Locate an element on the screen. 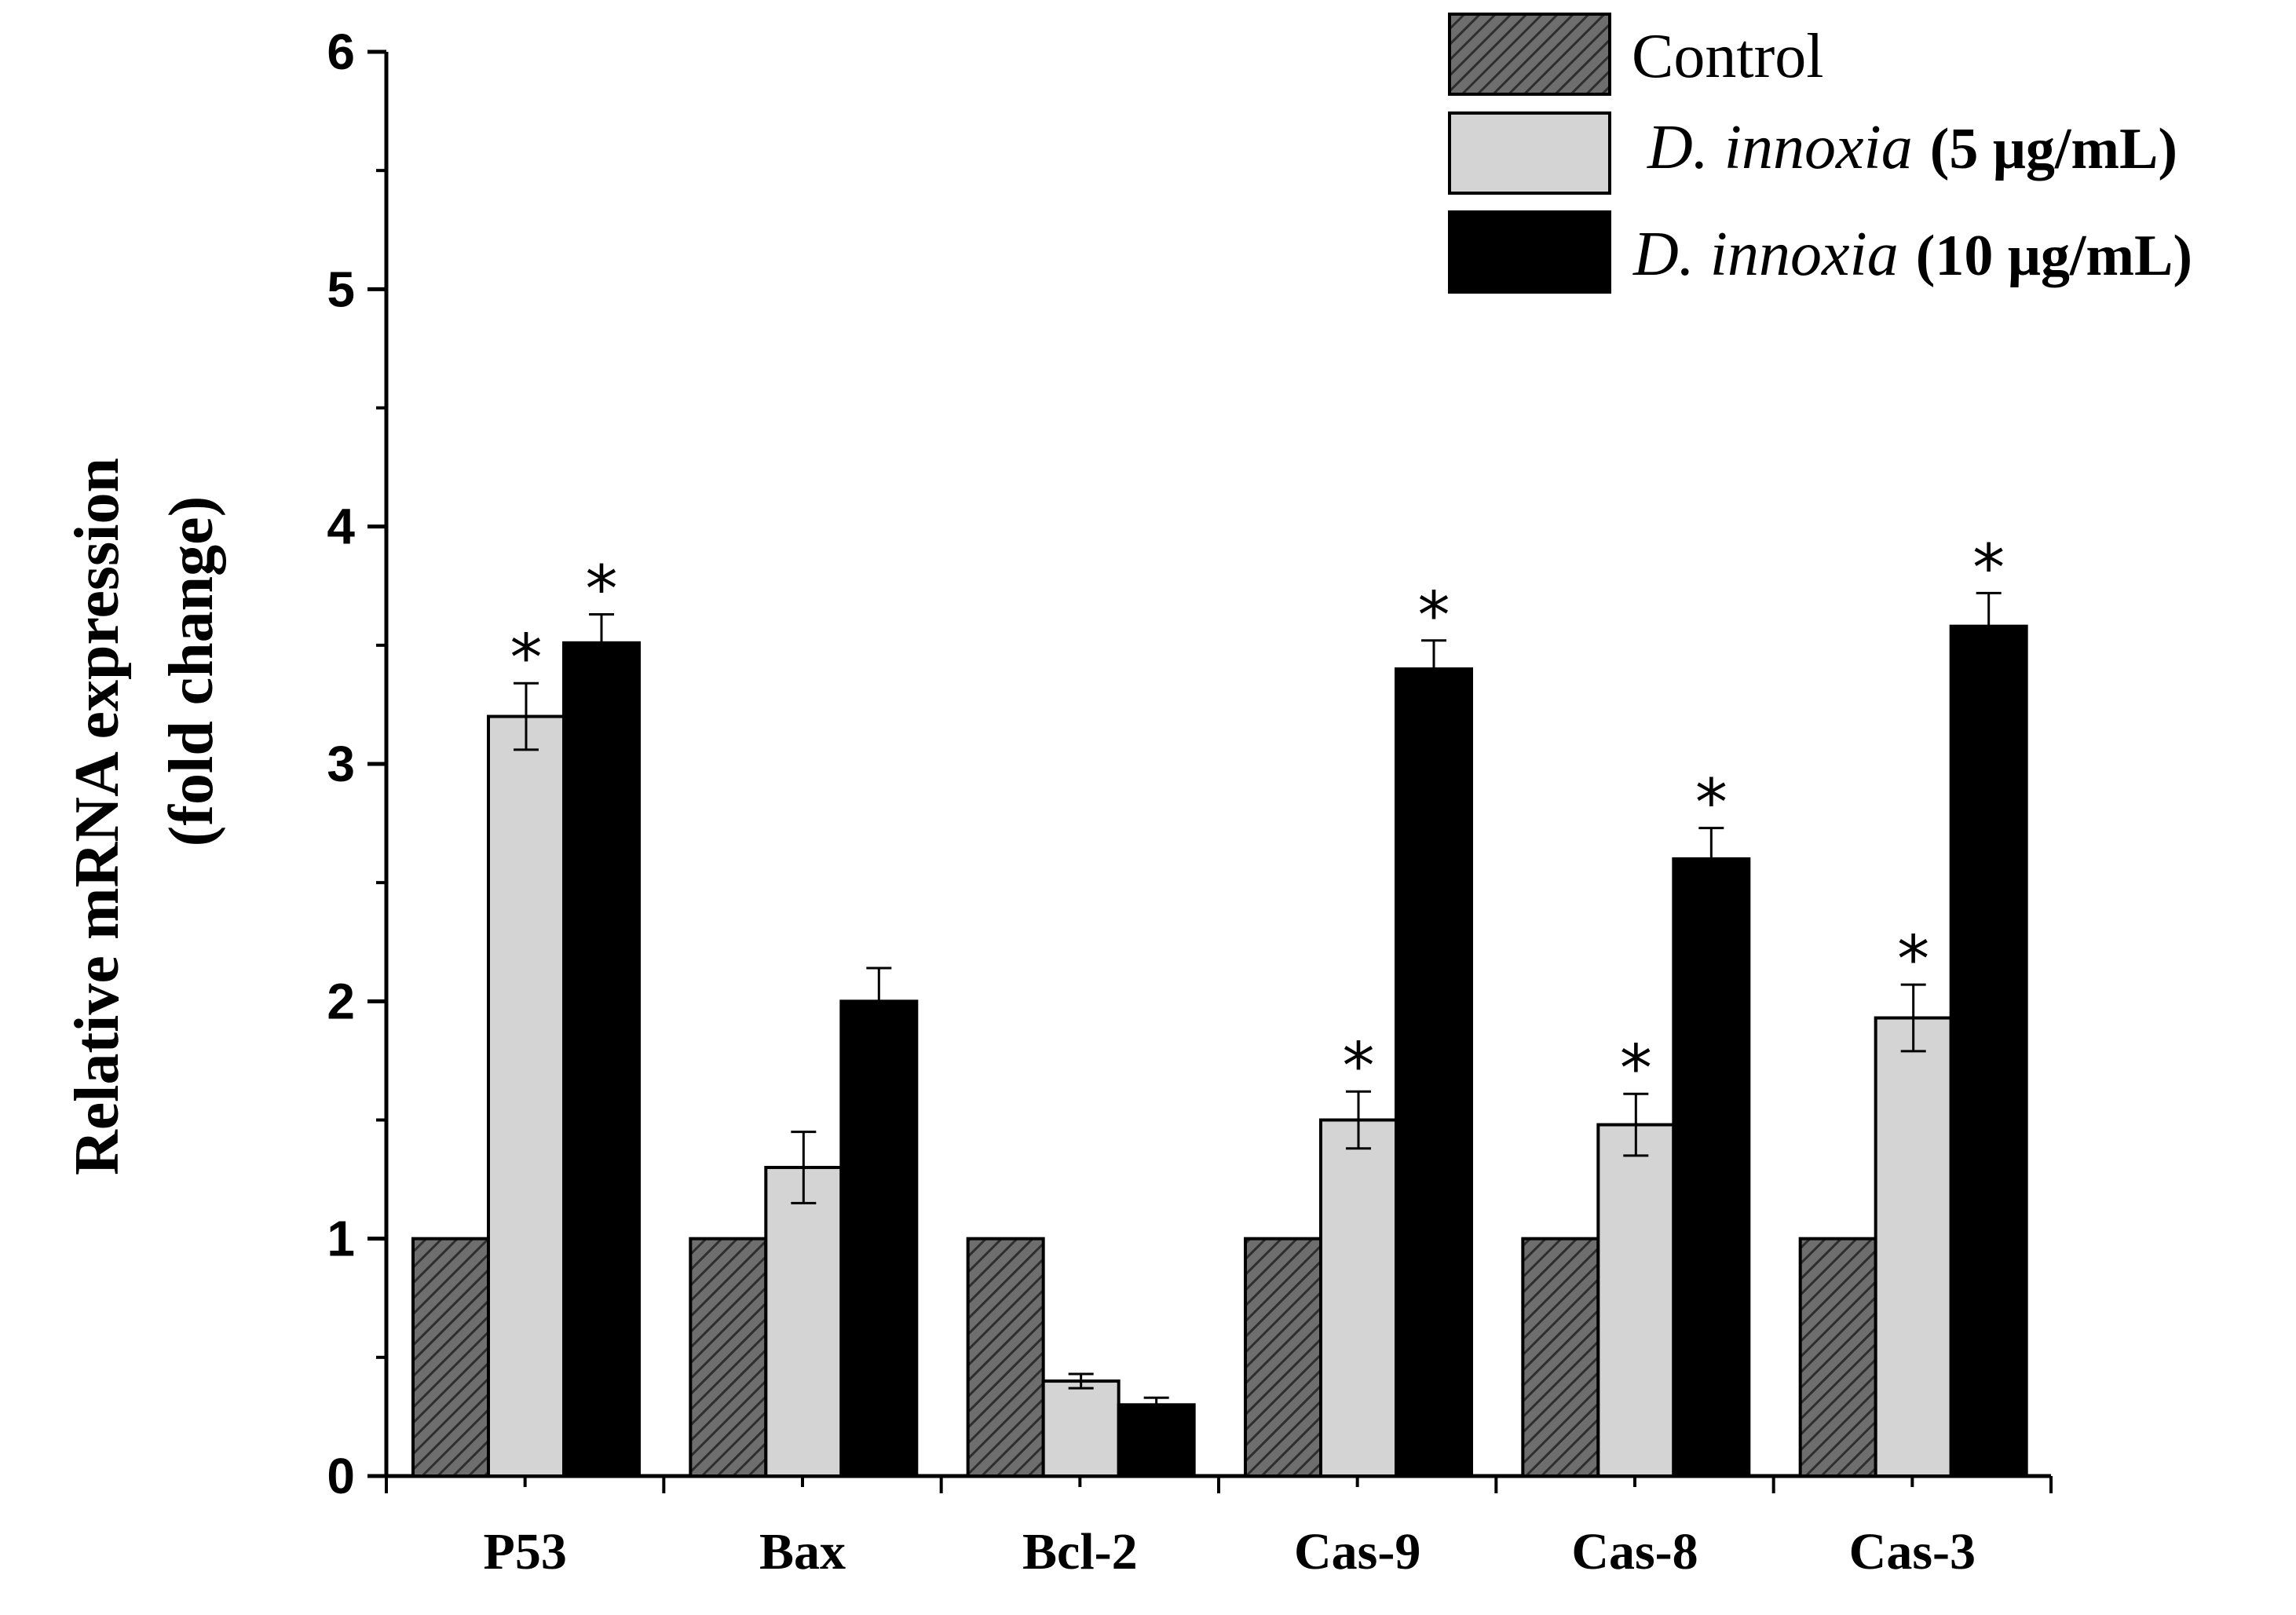 The image size is (2296, 1615). y-axis-title: Relative mRNA expression (fold change) is located at coordinates (144, 817).